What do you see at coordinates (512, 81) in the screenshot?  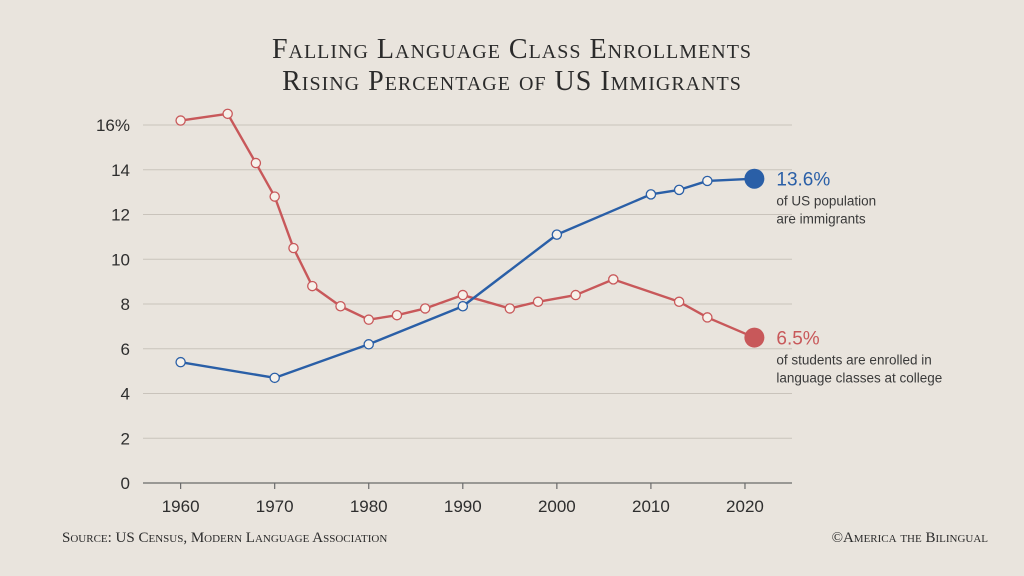 I see `chart-title-line-2: Rising Percentage of US Immigrants` at bounding box center [512, 81].